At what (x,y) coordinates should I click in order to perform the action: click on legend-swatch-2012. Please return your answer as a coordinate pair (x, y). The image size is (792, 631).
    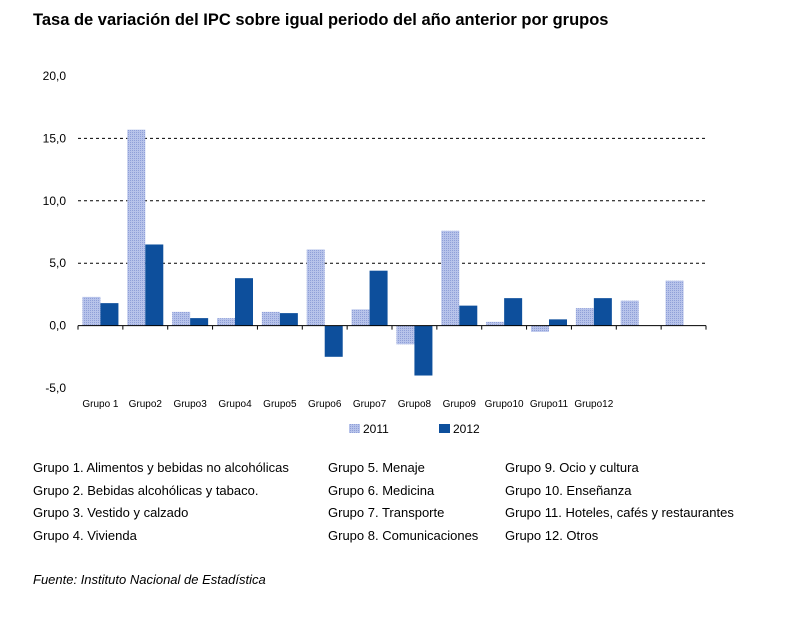
    Looking at the image, I should click on (444, 428).